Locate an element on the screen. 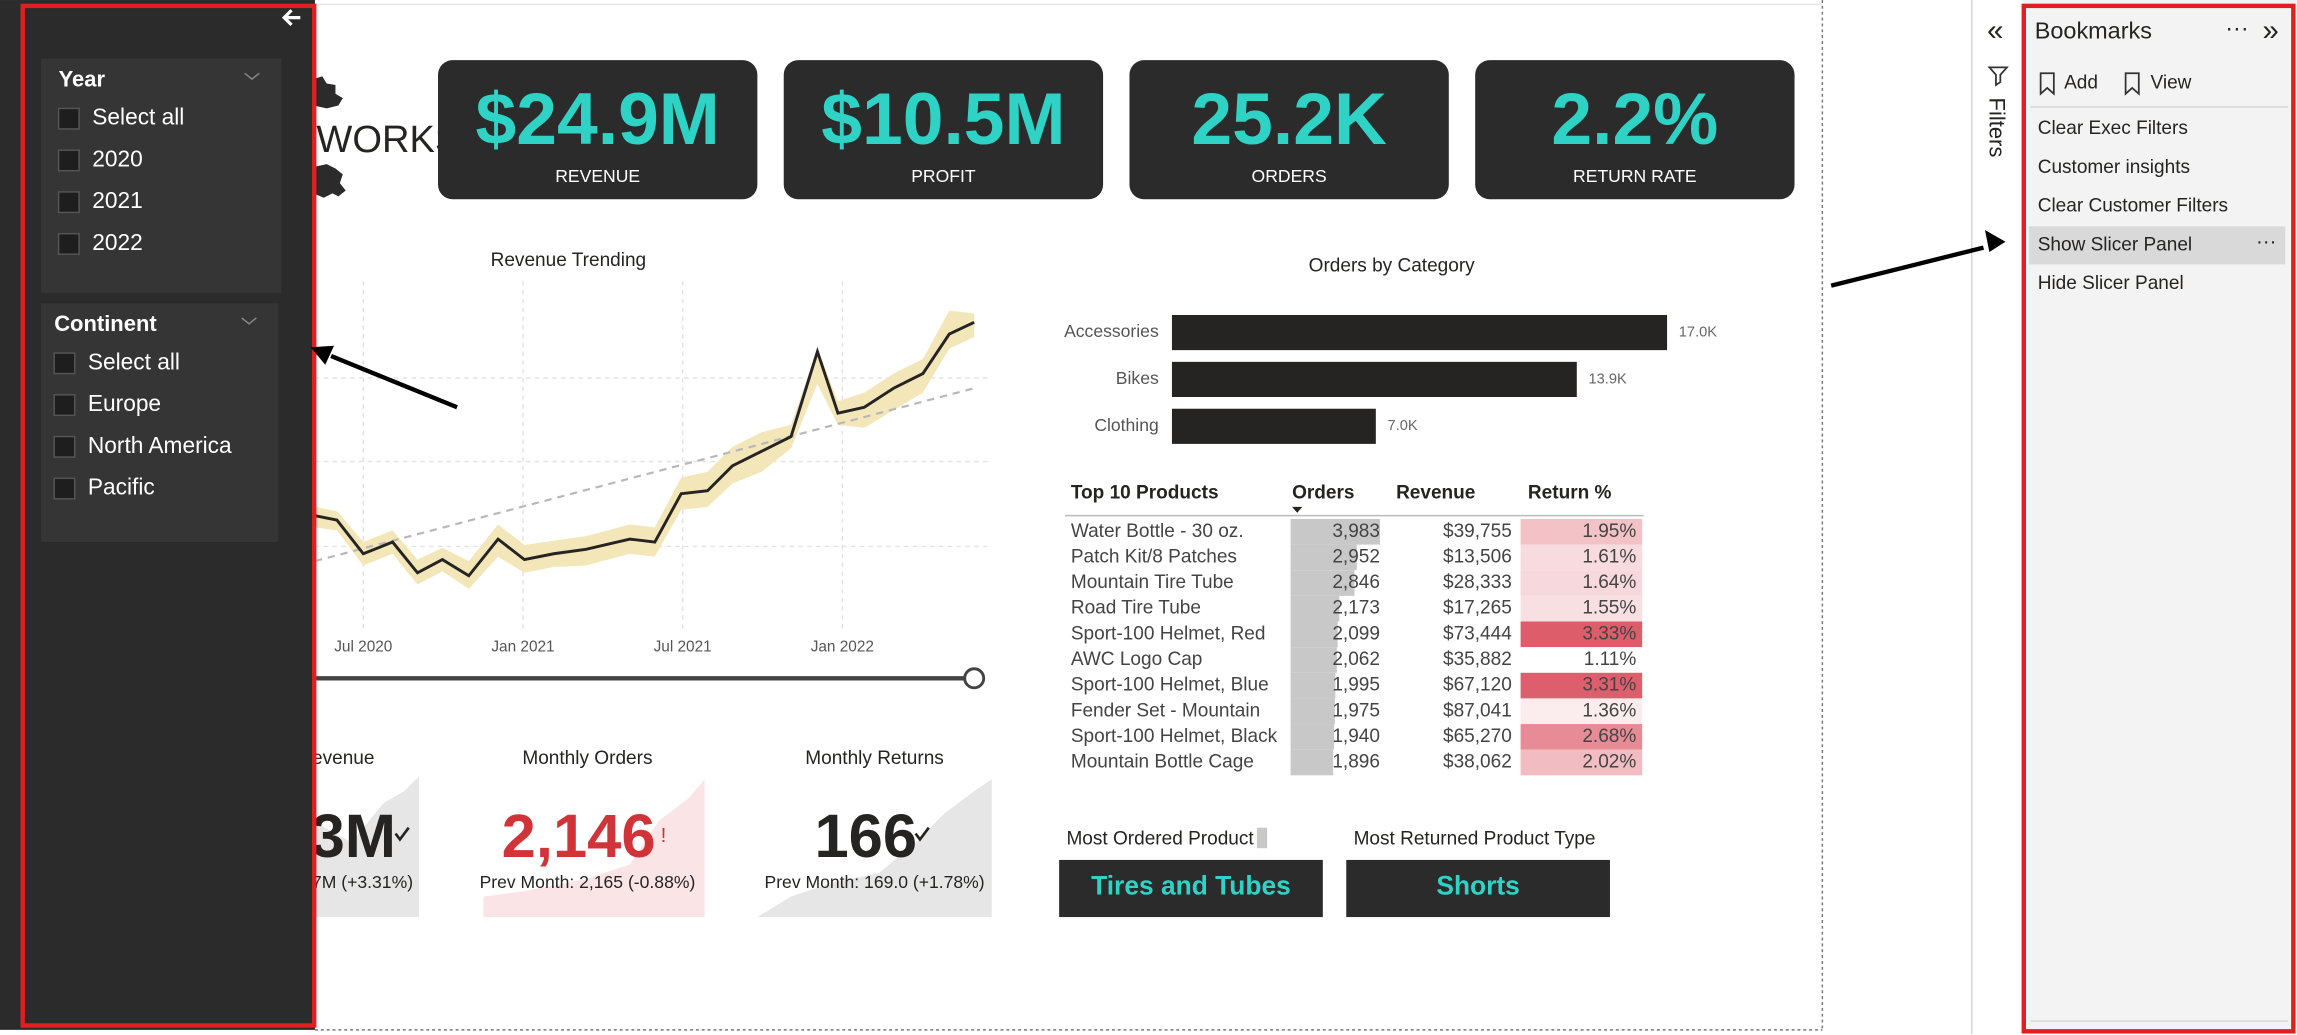  slicer-option: 2020 is located at coordinates (117, 158).